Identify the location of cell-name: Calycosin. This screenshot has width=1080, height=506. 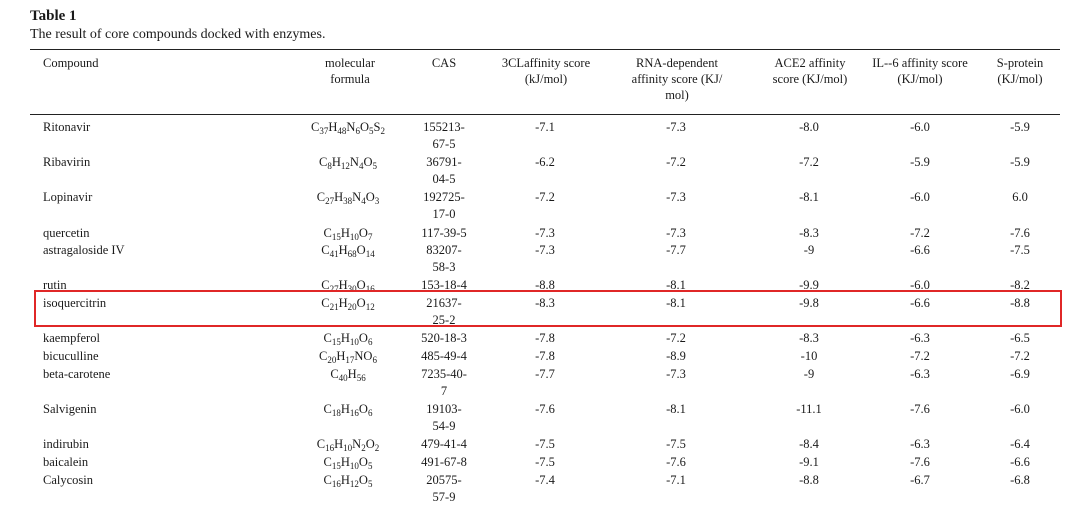
(68, 480).